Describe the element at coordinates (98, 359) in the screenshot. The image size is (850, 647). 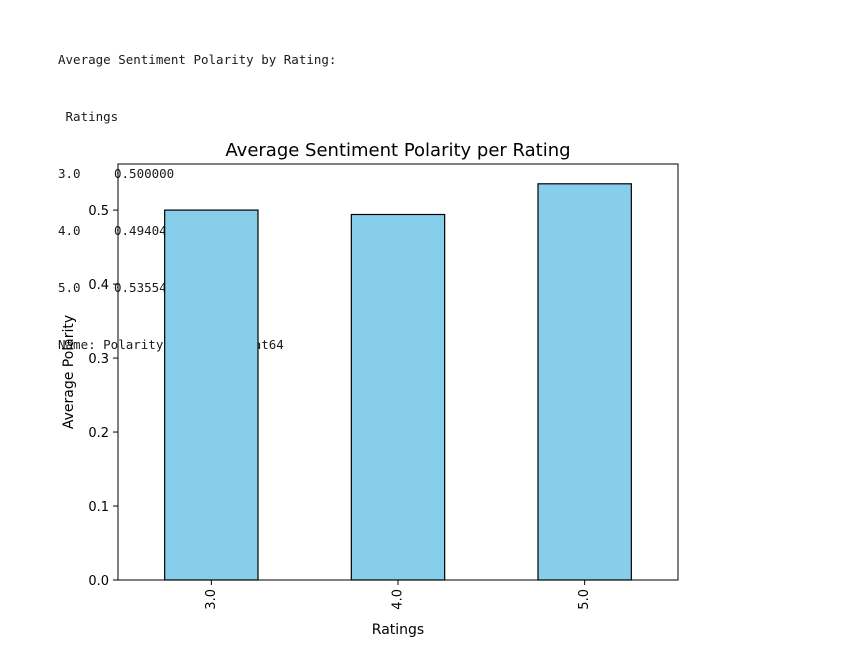
I see `y-tick-label: 0.3` at that location.